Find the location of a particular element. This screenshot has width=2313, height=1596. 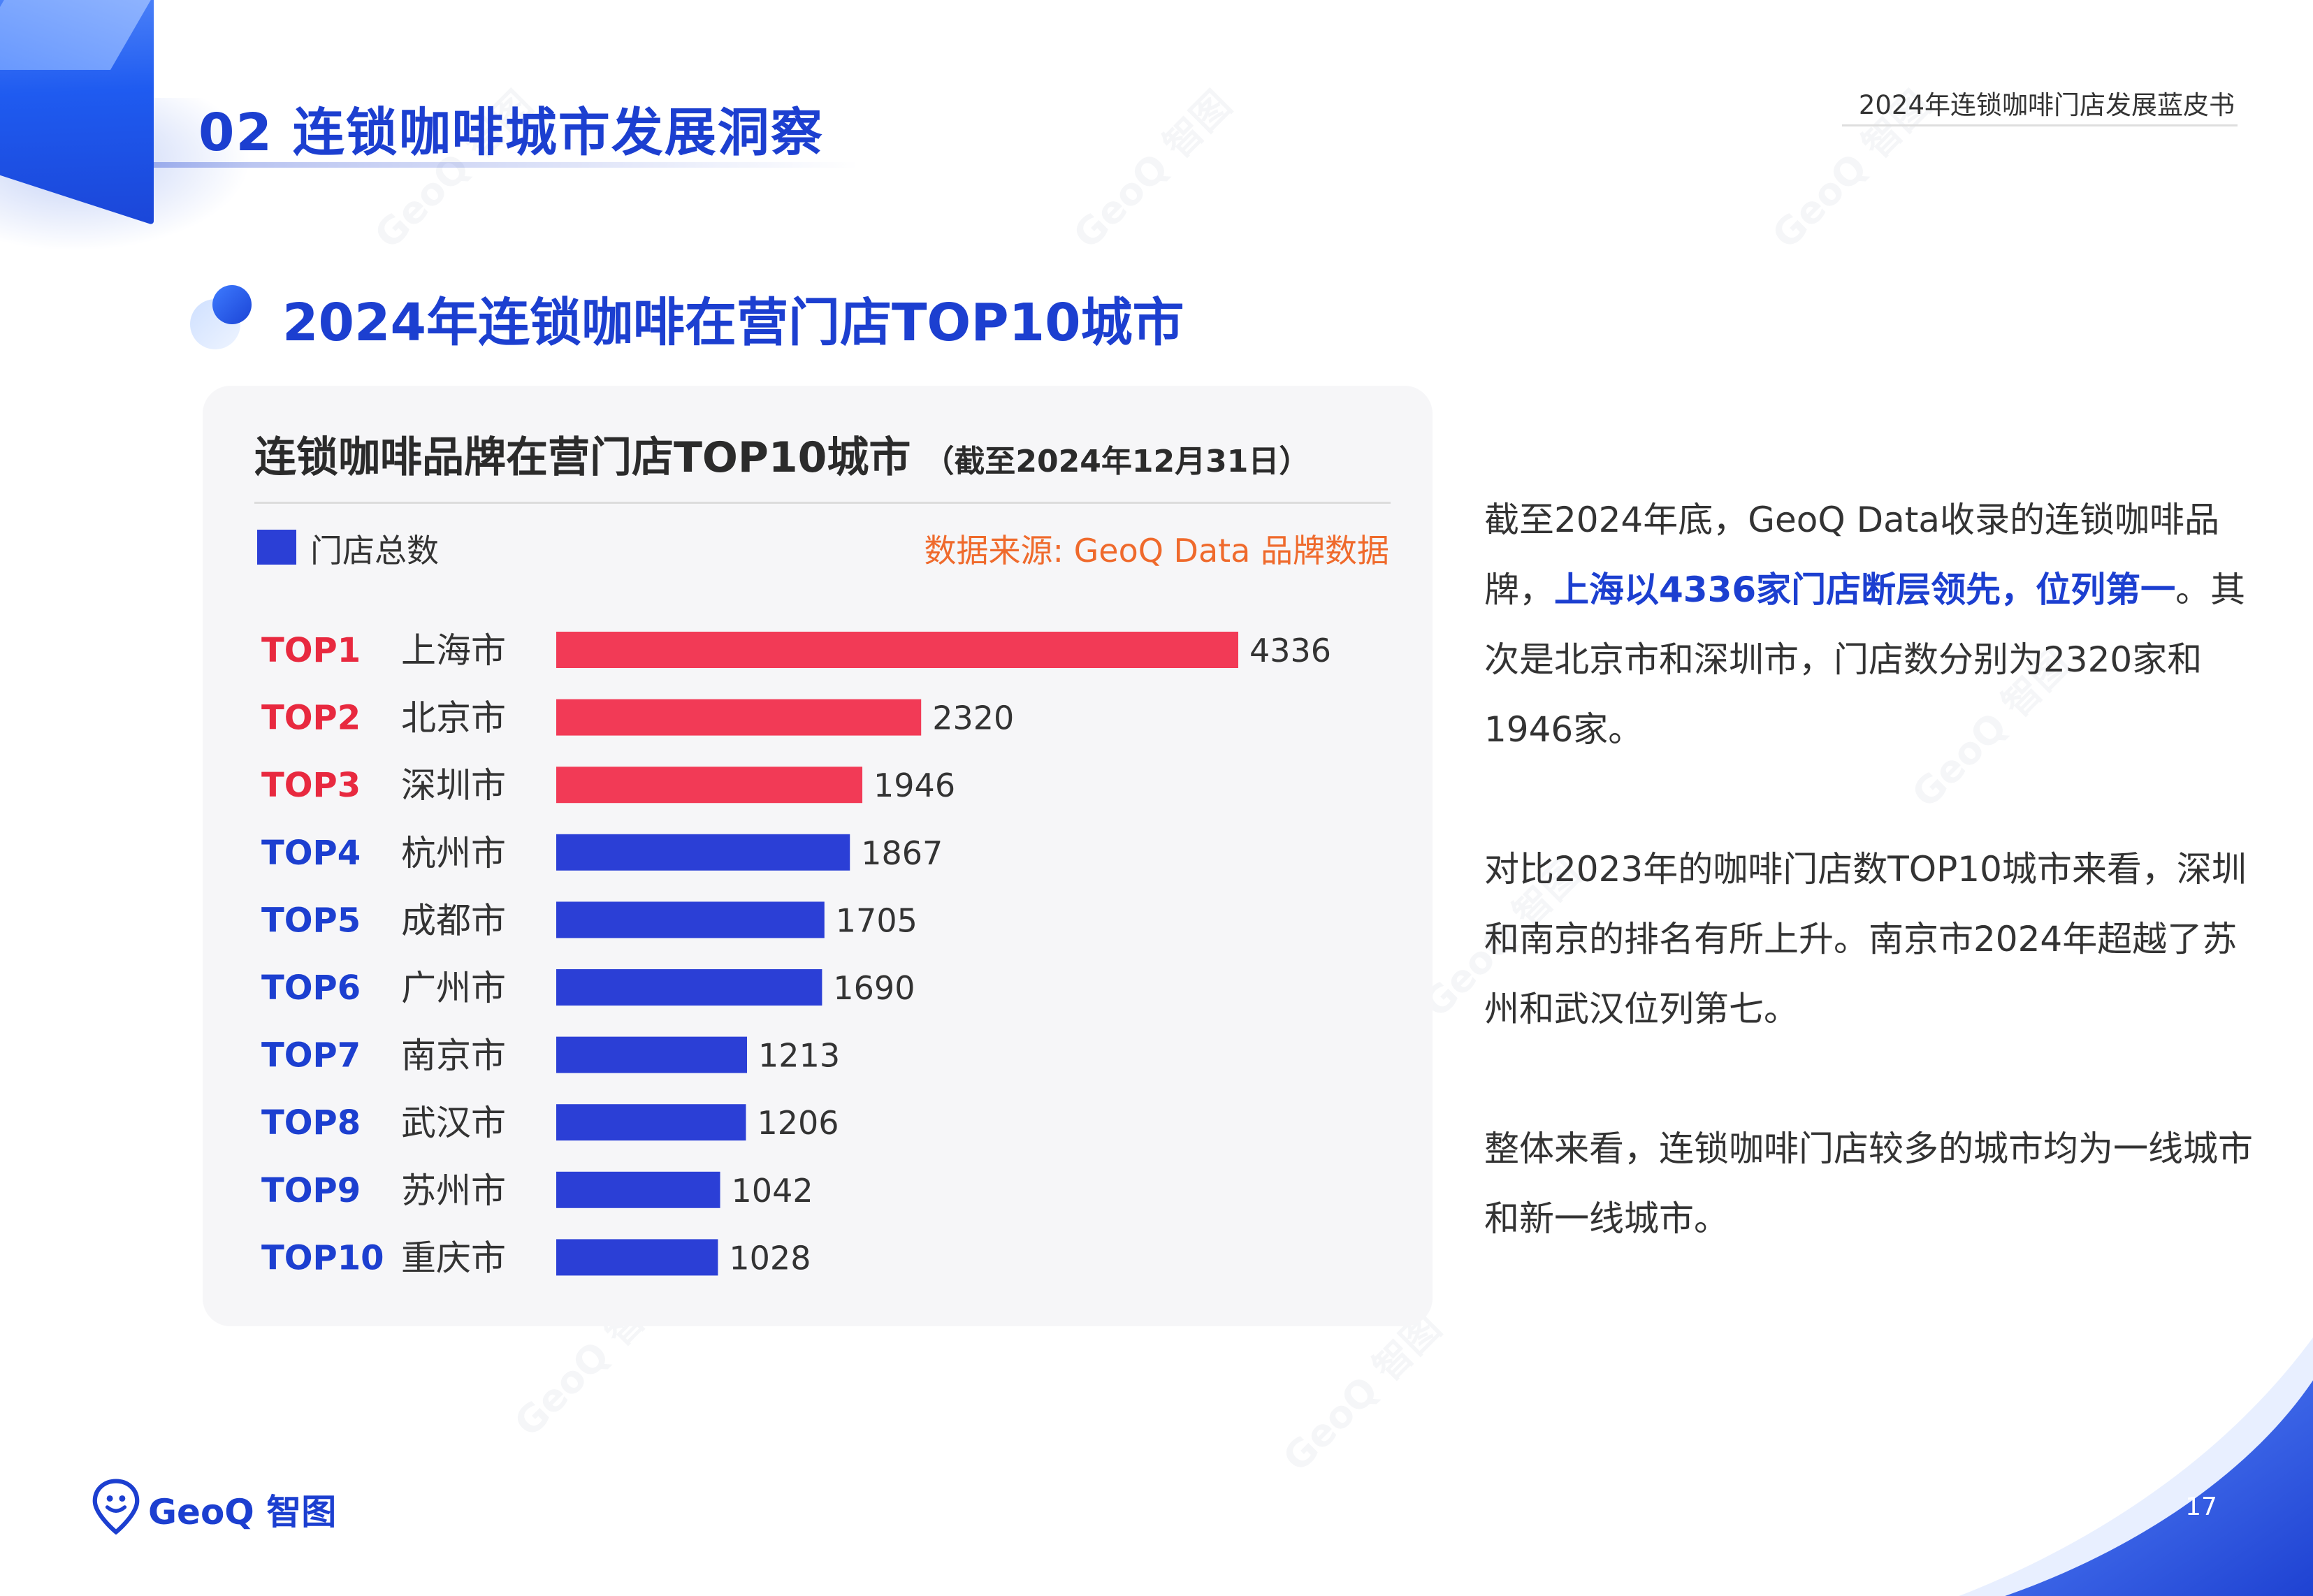

chart-title-divider is located at coordinates (822, 503).